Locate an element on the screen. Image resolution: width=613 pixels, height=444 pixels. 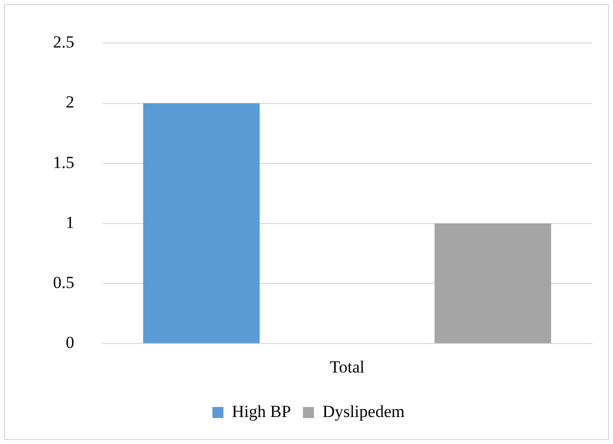
y-tick-label: 1.5 is located at coordinates (63, 162).